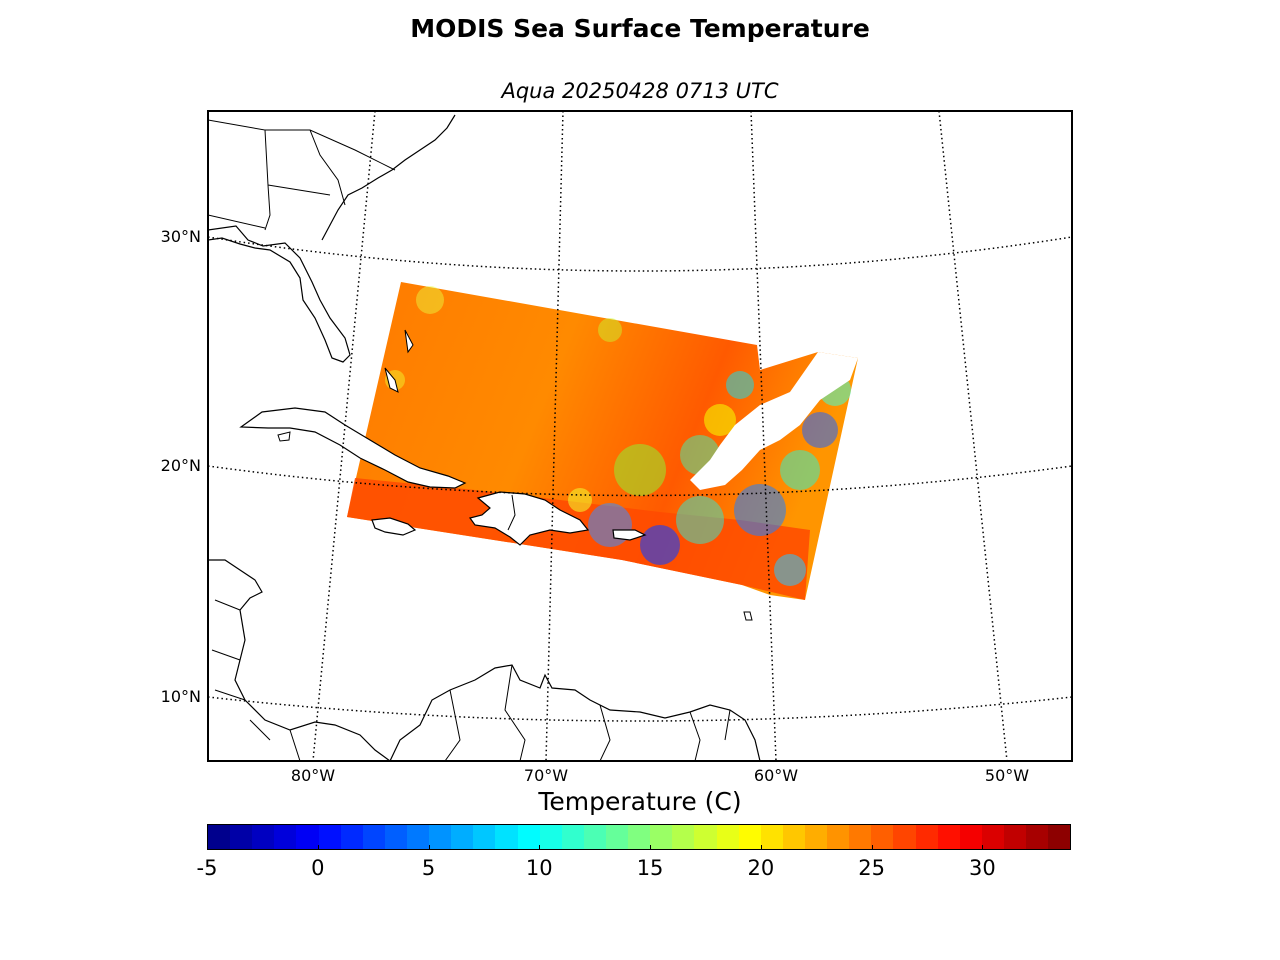  I want to click on colorbar-title: Temperature (C), so click(640, 801).